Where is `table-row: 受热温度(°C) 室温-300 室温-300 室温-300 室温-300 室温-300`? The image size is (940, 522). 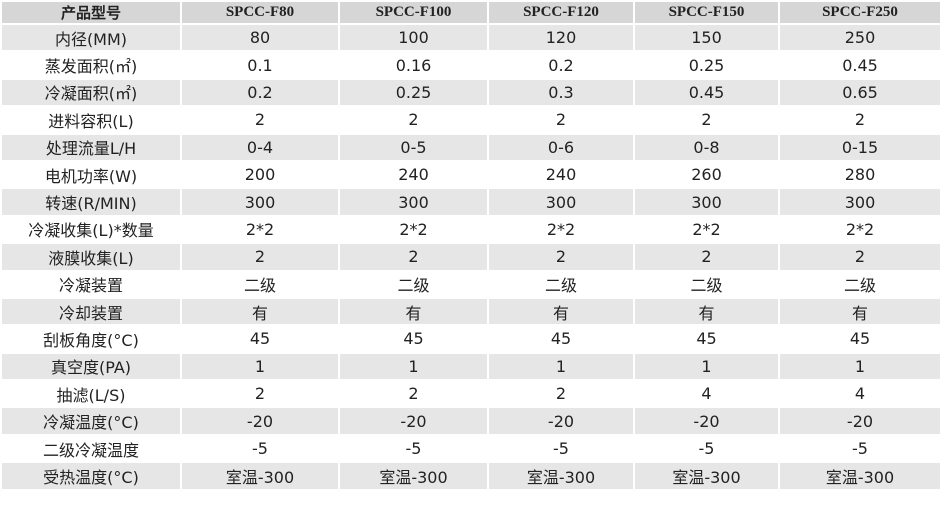
table-row: 受热温度(°C) 室温-300 室温-300 室温-300 室温-300 室温-300 is located at coordinates (470, 476).